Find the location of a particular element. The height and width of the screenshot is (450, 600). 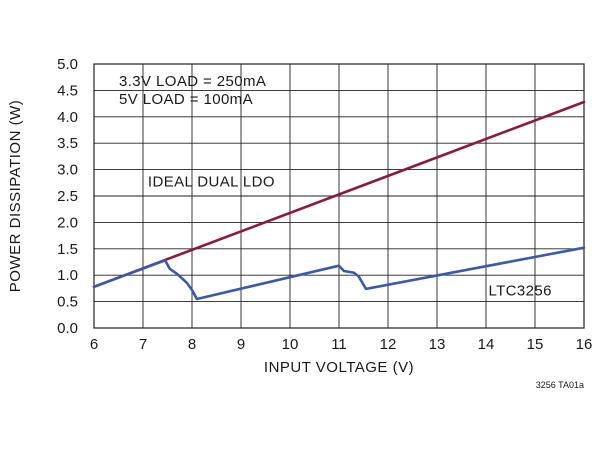

x-tick-label: 12 is located at coordinates (388, 344).